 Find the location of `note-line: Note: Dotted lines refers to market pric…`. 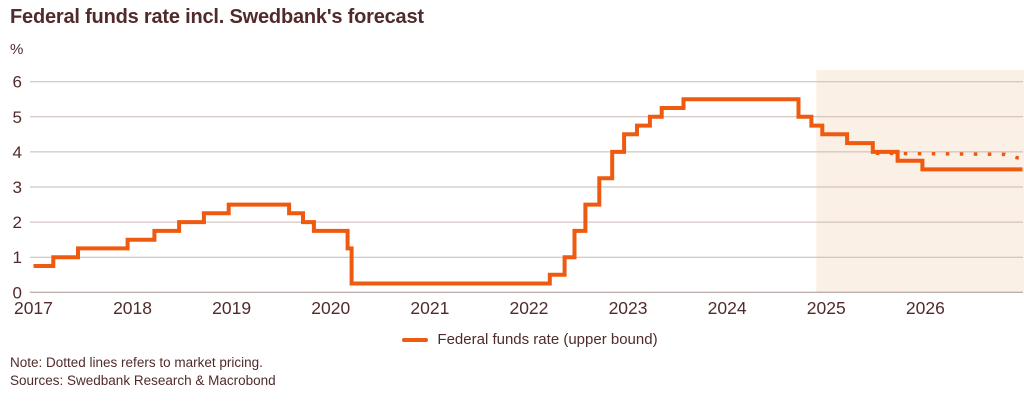

note-line: Note: Dotted lines refers to market pric… is located at coordinates (136, 362).